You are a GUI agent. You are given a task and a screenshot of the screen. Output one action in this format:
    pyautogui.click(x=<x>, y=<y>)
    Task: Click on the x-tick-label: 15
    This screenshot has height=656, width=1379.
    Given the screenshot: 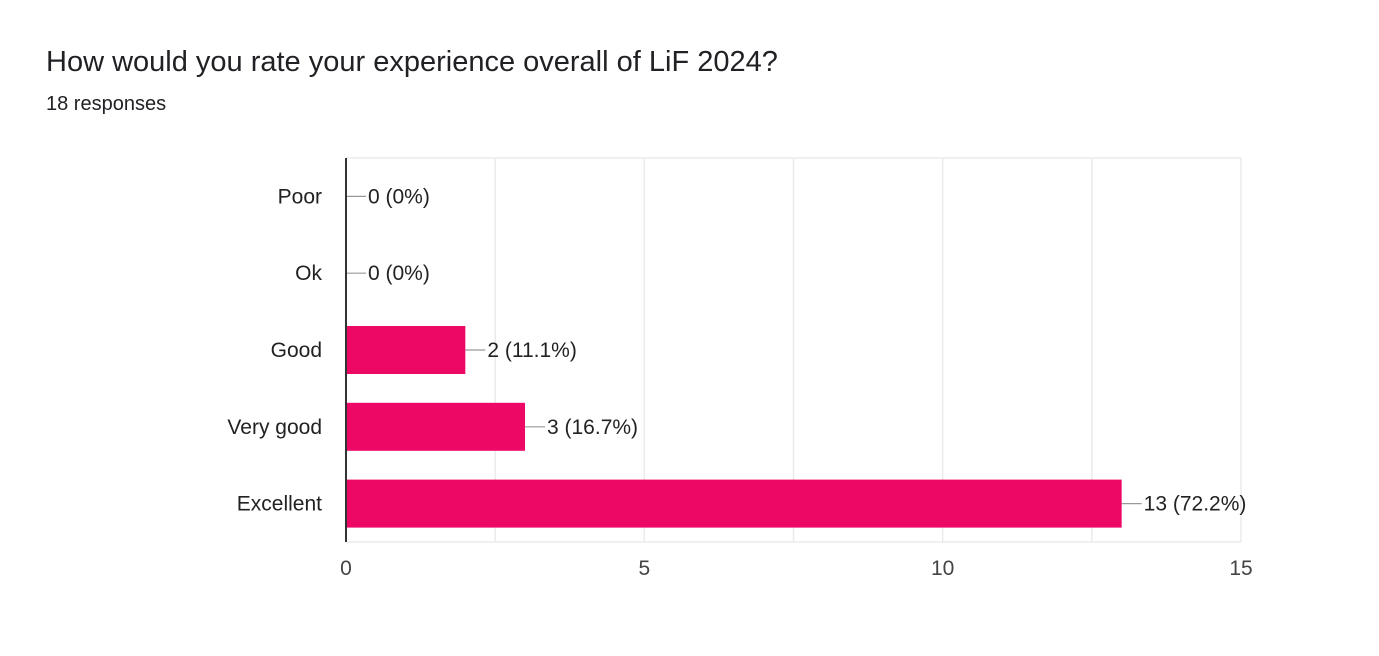 What is the action you would take?
    pyautogui.click(x=1240, y=568)
    